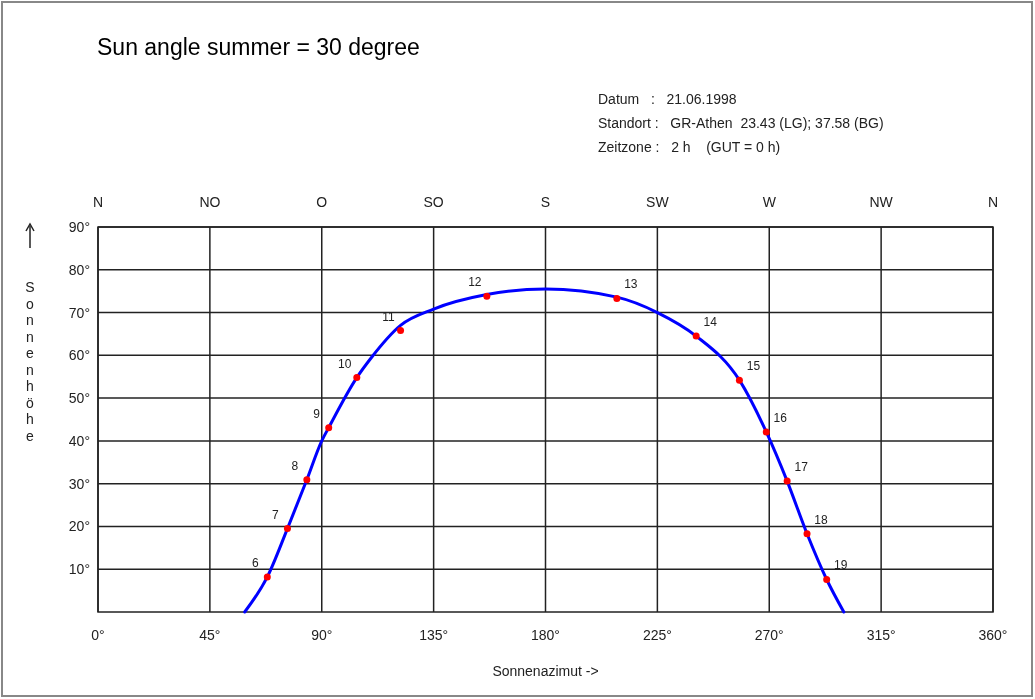  I want to click on annotation: 10, so click(345, 363).